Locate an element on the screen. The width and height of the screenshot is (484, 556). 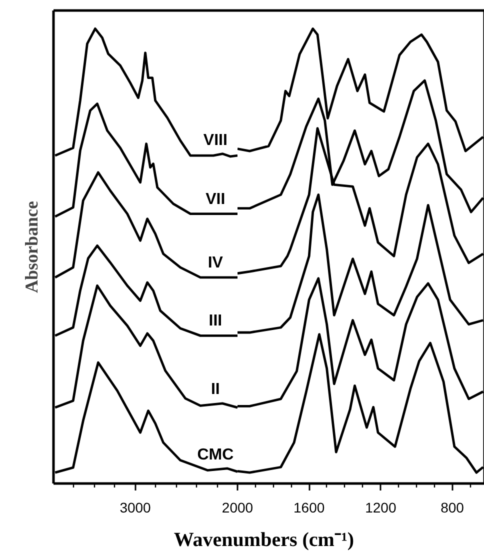
series-label: II is located at coordinates (215, 389).